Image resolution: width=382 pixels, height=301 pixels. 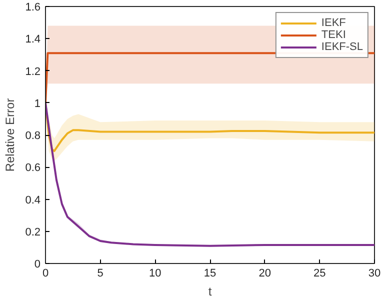 I want to click on x-tick-label: 5, so click(x=100, y=274).